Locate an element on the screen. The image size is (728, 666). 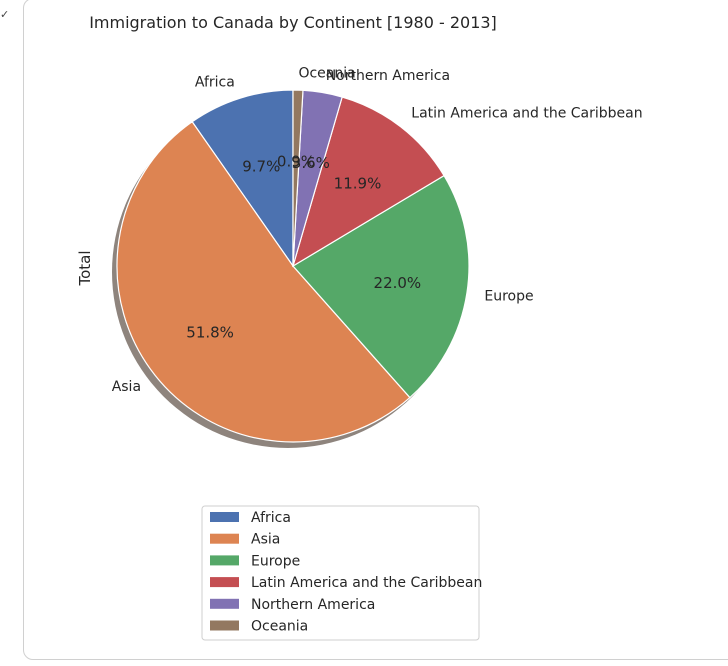
chevron-down-icon: ✓ is located at coordinates (5, 14).